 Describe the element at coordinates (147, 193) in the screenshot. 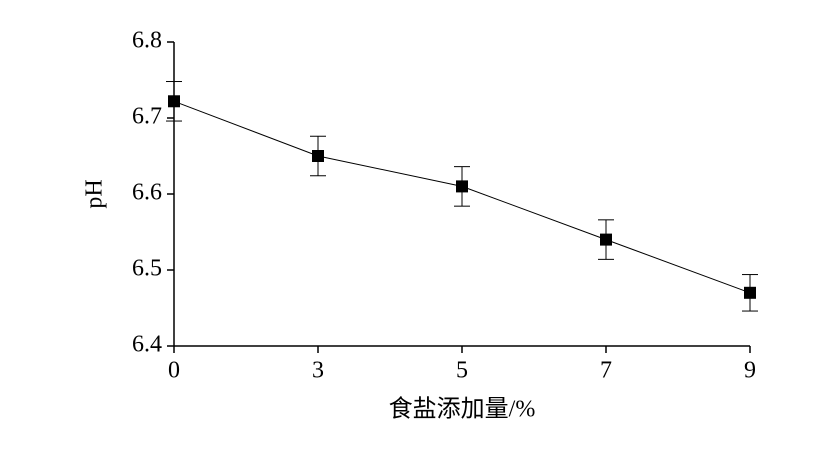

I see `y-tick-label: 6.6` at that location.